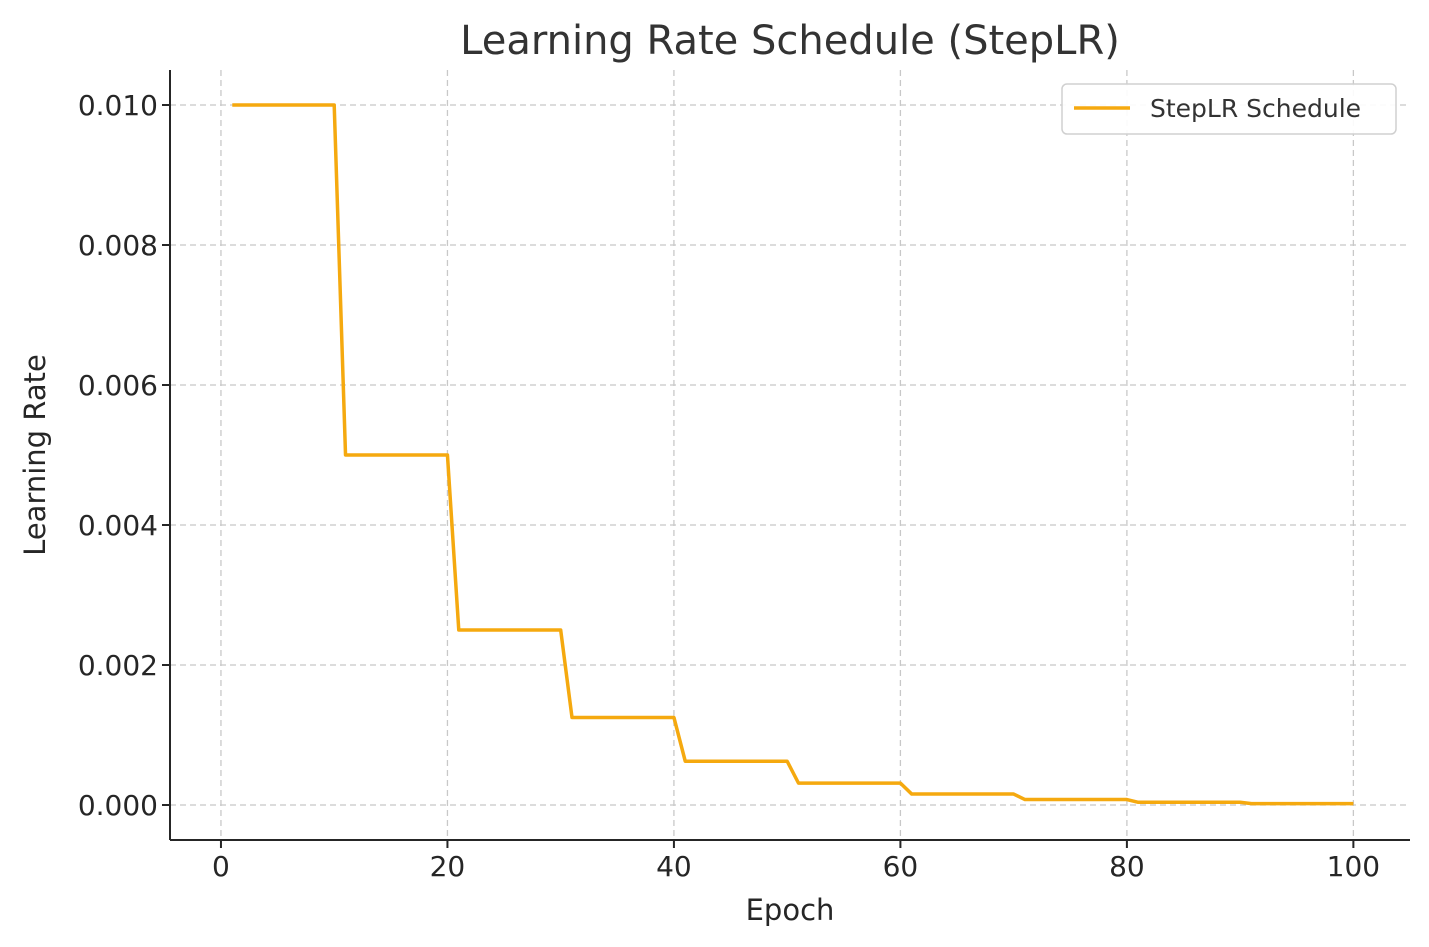 This screenshot has height=947, width=1429. What do you see at coordinates (448, 866) in the screenshot?
I see `x-tick-label-1: 20` at bounding box center [448, 866].